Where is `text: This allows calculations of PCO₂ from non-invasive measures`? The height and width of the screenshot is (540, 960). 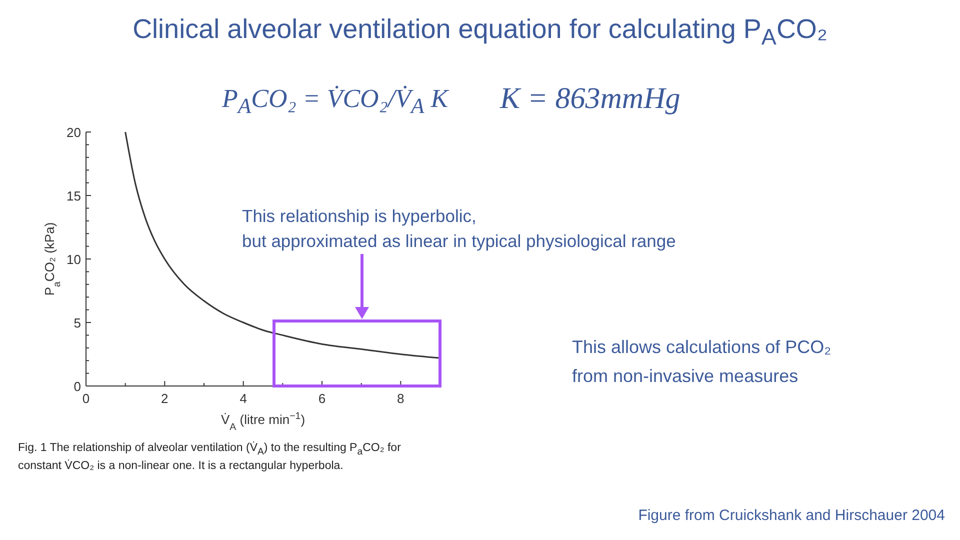
text: This allows calculations of PCO₂ from non-invasive measures is located at coordinates (702, 362).